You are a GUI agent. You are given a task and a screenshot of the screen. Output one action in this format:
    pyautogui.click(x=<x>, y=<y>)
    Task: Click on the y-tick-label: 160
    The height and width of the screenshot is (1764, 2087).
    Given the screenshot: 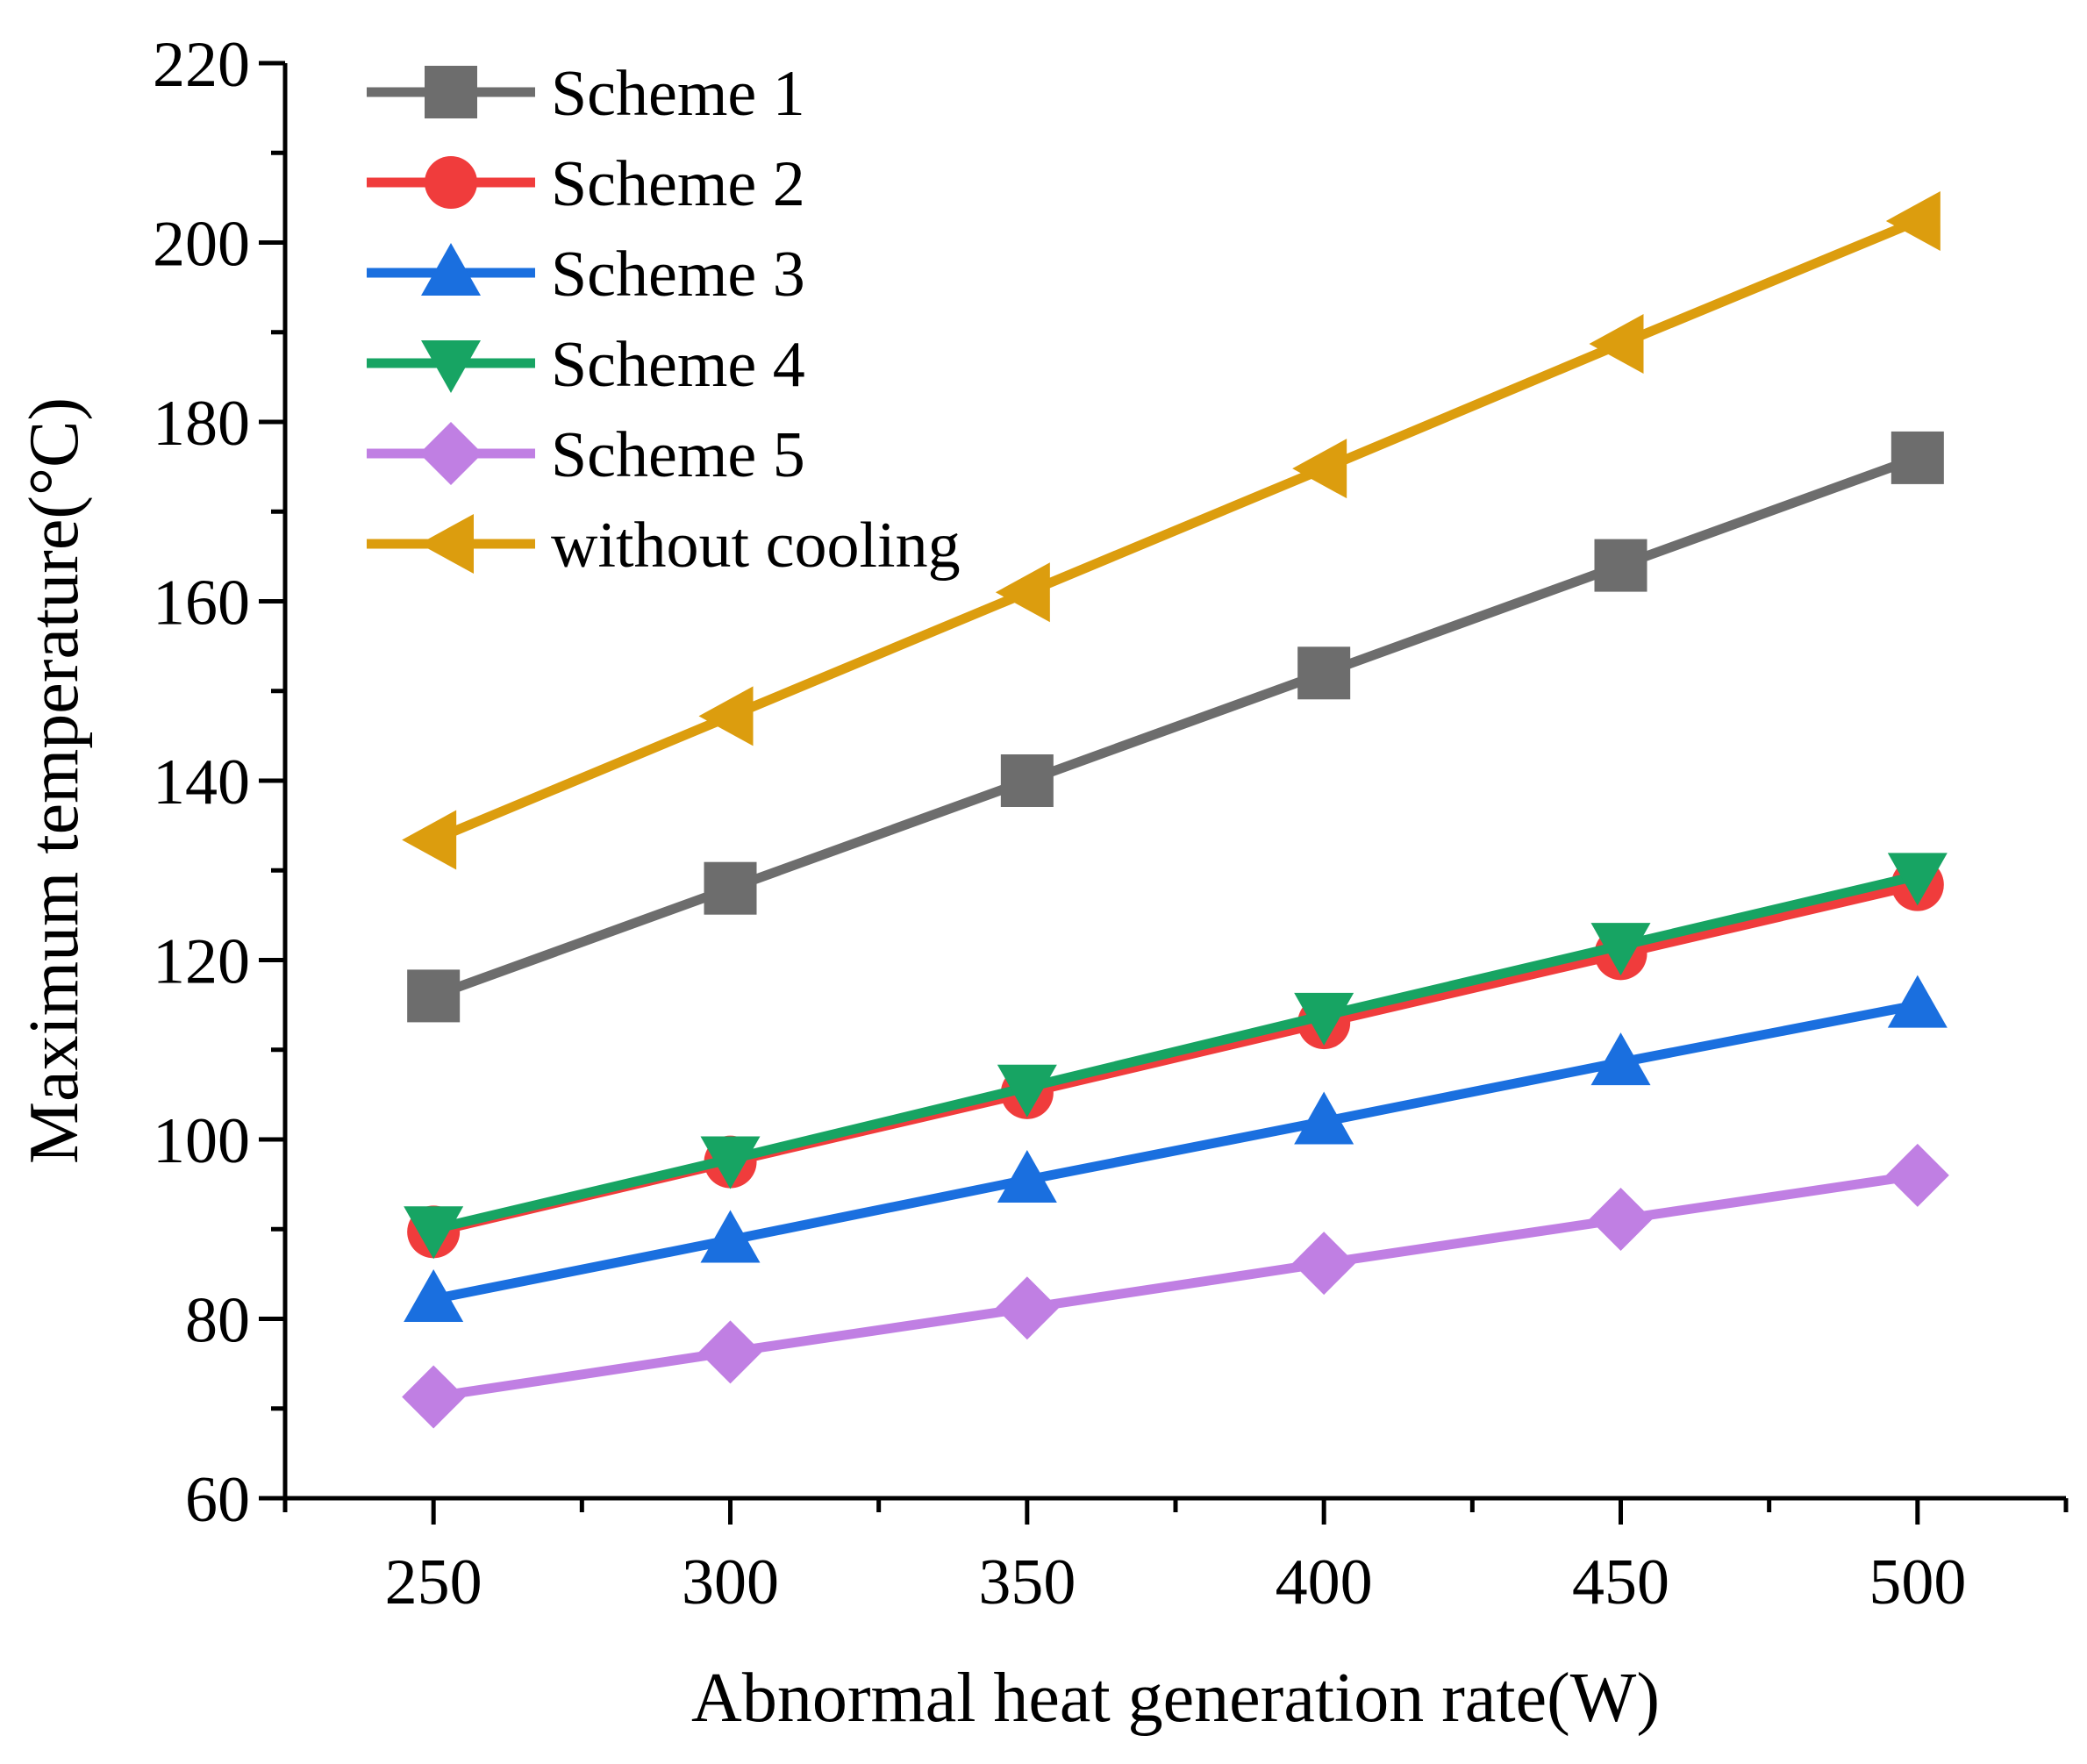 What is the action you would take?
    pyautogui.click(x=202, y=603)
    